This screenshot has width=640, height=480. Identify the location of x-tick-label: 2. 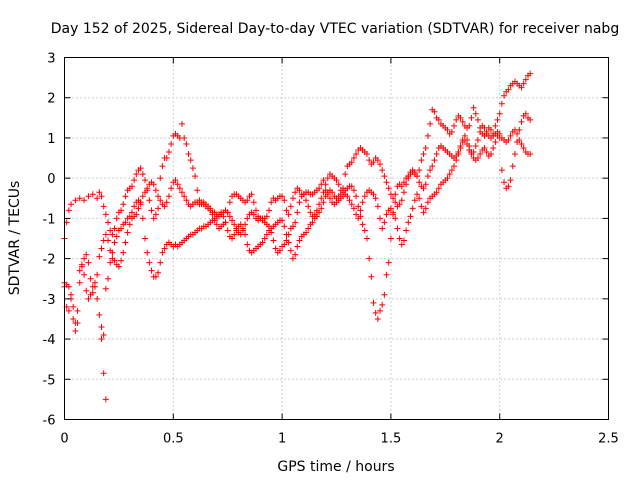
(500, 439).